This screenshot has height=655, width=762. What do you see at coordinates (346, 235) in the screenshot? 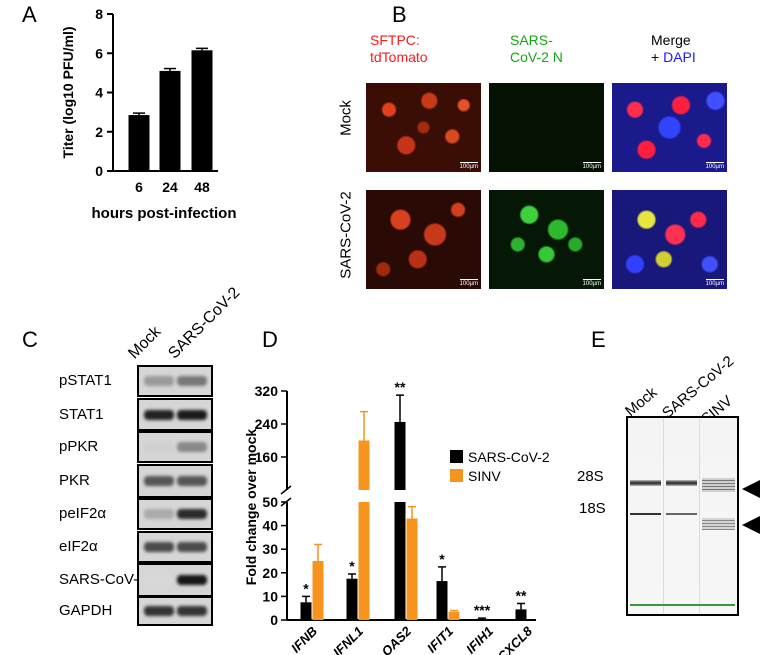
I see `panel-b-row-label-sars: SARS-CoV-2` at bounding box center [346, 235].